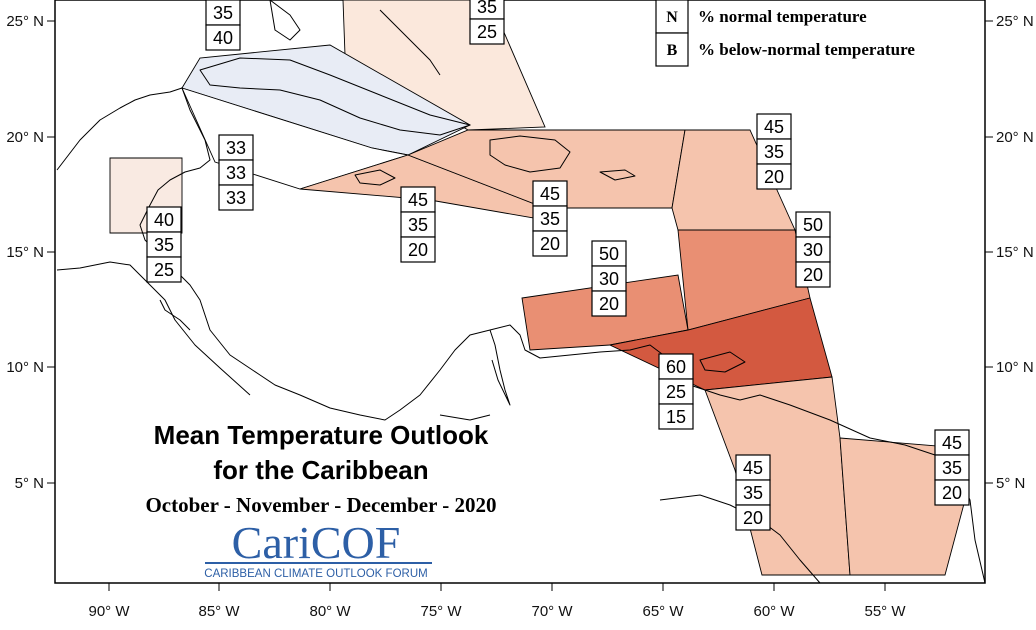 The width and height of the screenshot is (1036, 630). What do you see at coordinates (330, 611) in the screenshot?
I see `x-tick-label: 80° W` at bounding box center [330, 611].